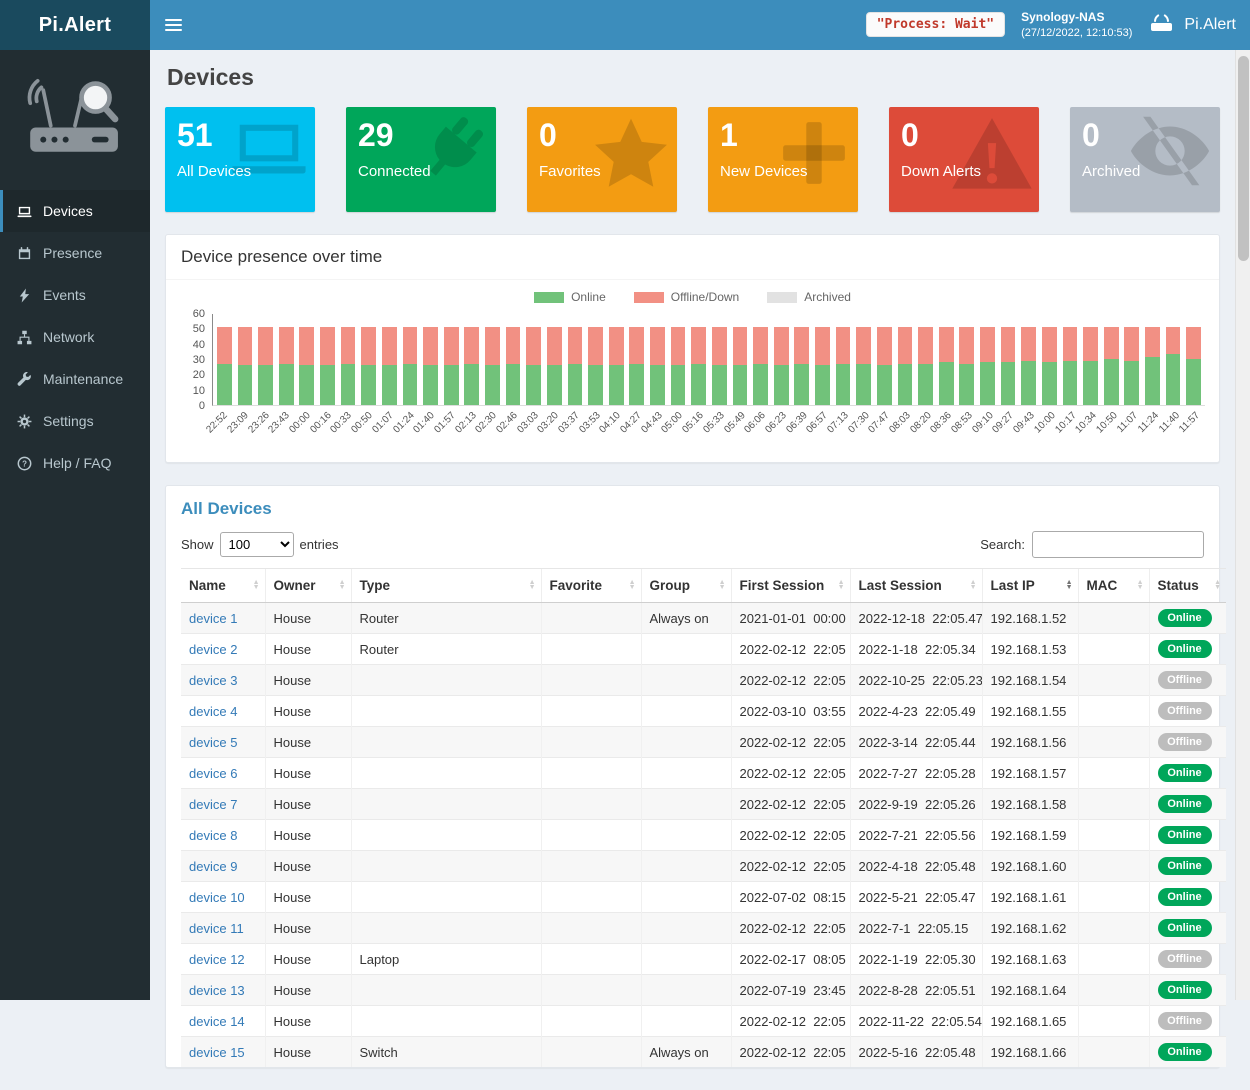 The image size is (1250, 1090). What do you see at coordinates (602, 159) in the screenshot?
I see `info-box-favorites: 0 Favorites` at bounding box center [602, 159].